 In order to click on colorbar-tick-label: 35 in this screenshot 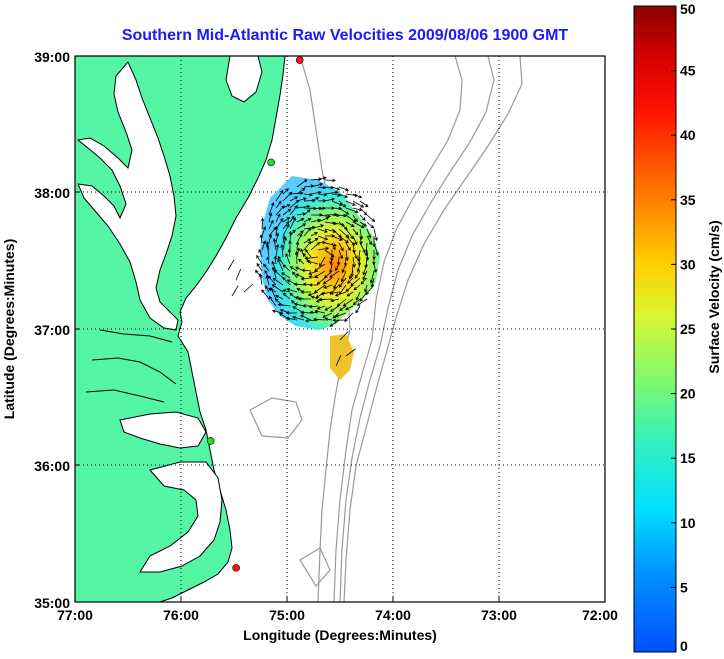, I will do `click(688, 200)`.